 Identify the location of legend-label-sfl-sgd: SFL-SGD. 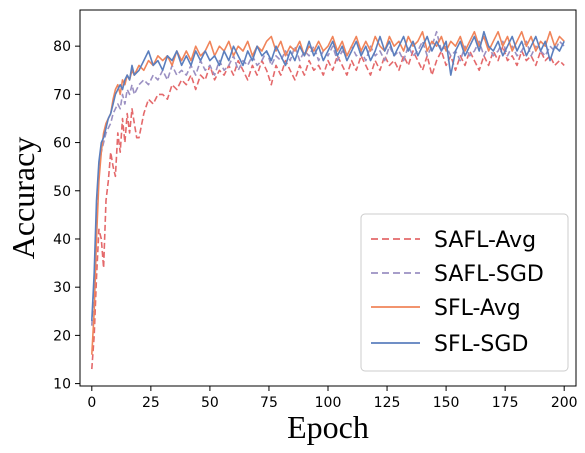
(481, 344).